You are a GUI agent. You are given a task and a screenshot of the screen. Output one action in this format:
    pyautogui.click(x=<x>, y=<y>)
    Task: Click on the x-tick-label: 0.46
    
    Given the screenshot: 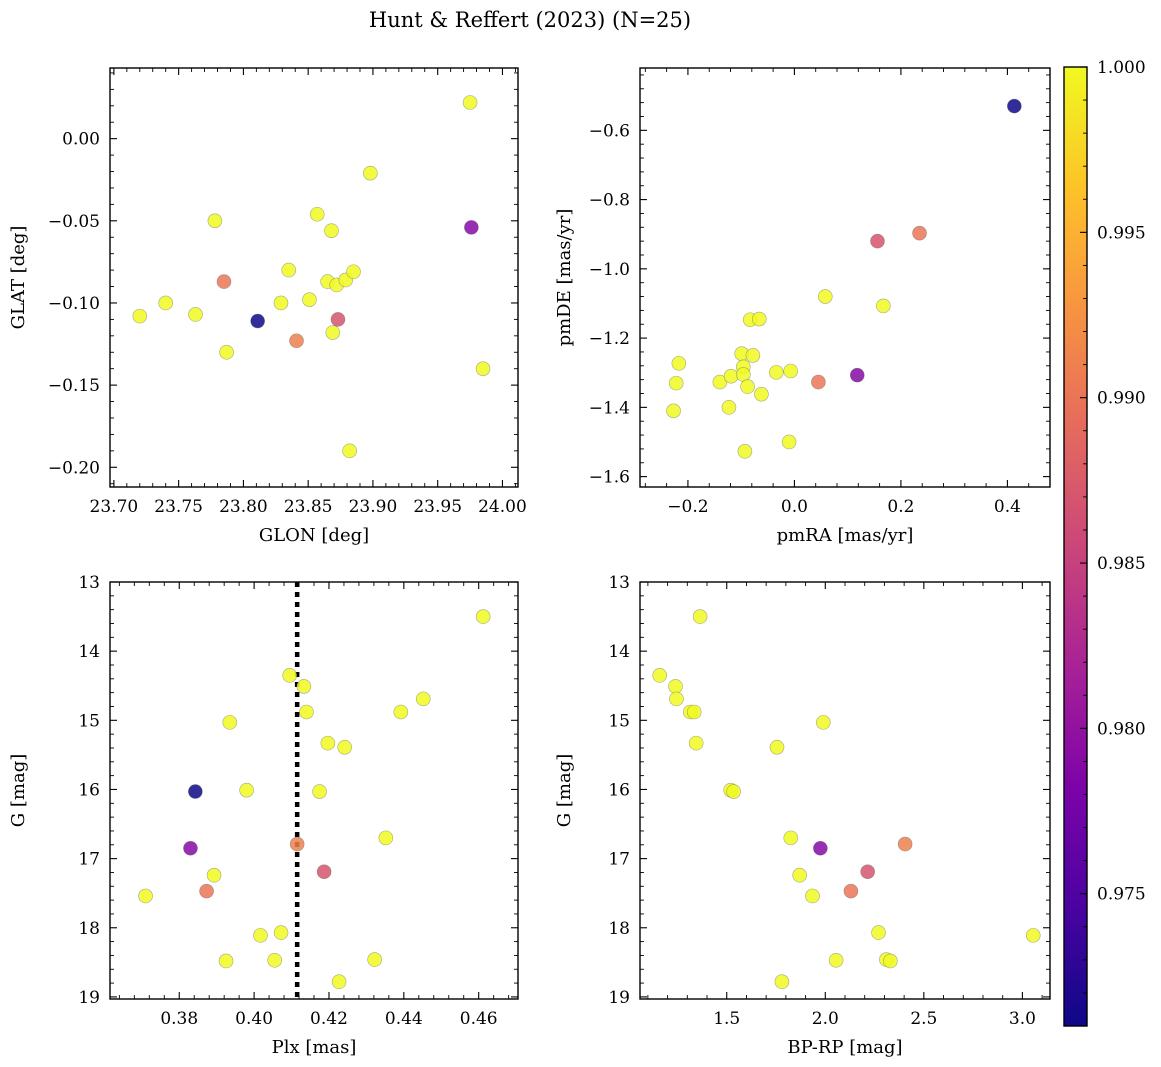 What is the action you would take?
    pyautogui.click(x=479, y=1019)
    